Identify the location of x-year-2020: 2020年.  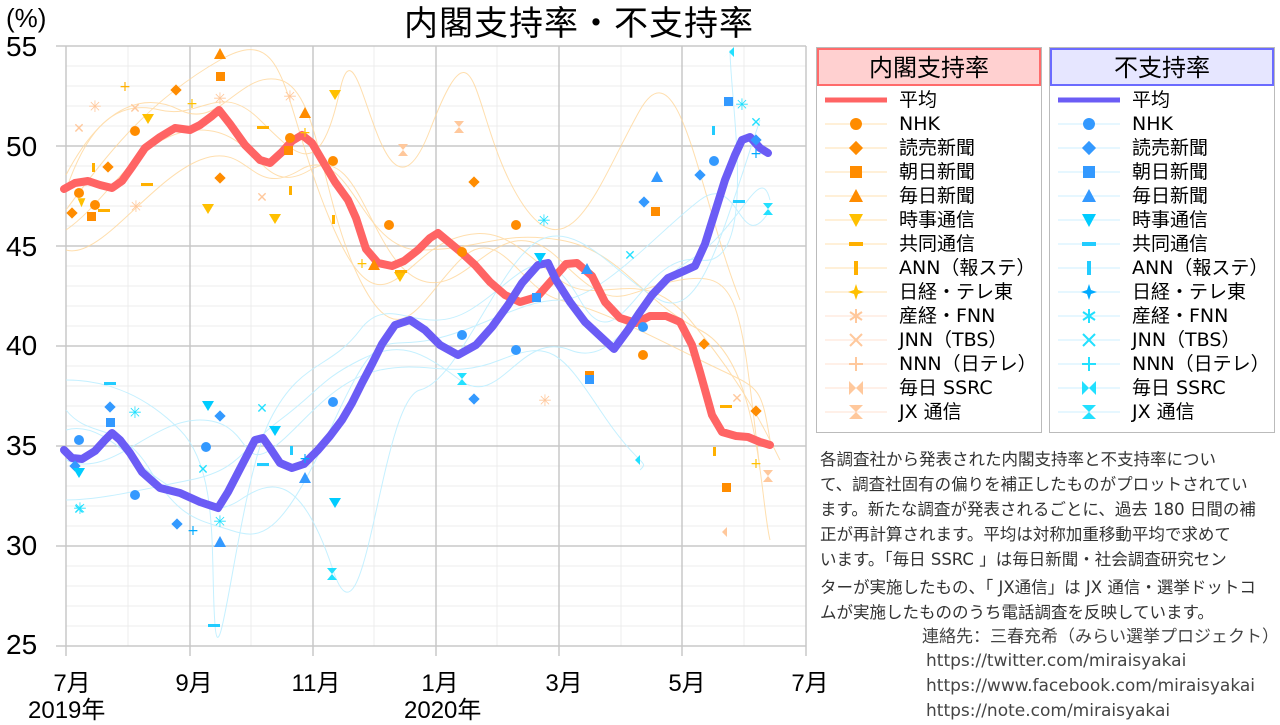
(443, 710).